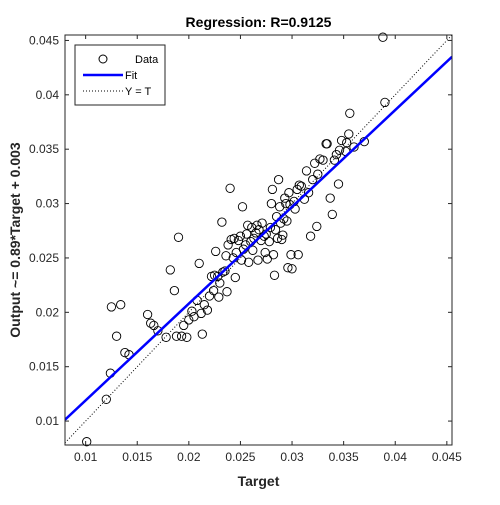 This screenshot has width=500, height=505. I want to click on x-tick-label: 0.035, so click(344, 457).